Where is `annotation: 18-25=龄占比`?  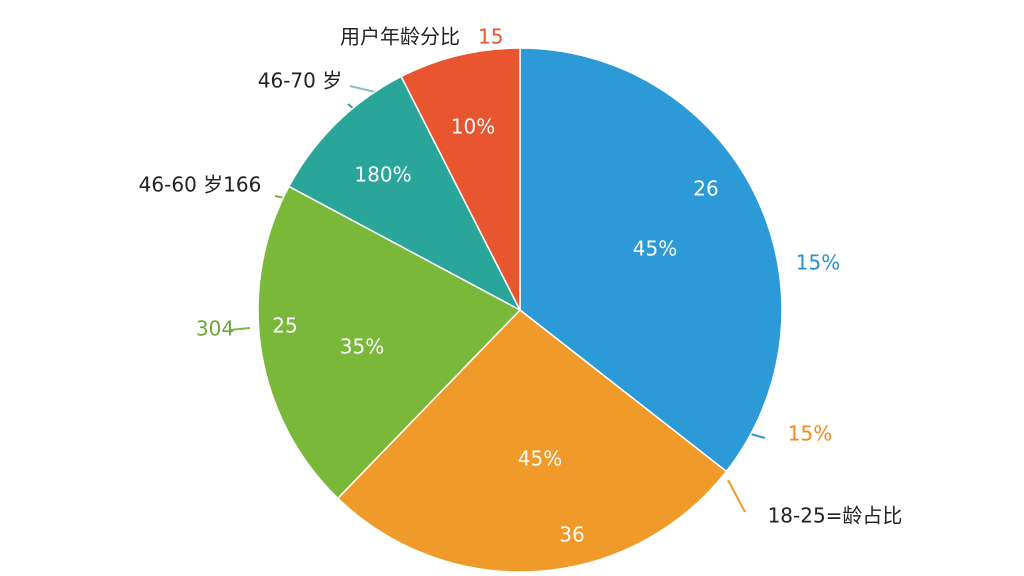 annotation: 18-25=龄占比 is located at coordinates (835, 516).